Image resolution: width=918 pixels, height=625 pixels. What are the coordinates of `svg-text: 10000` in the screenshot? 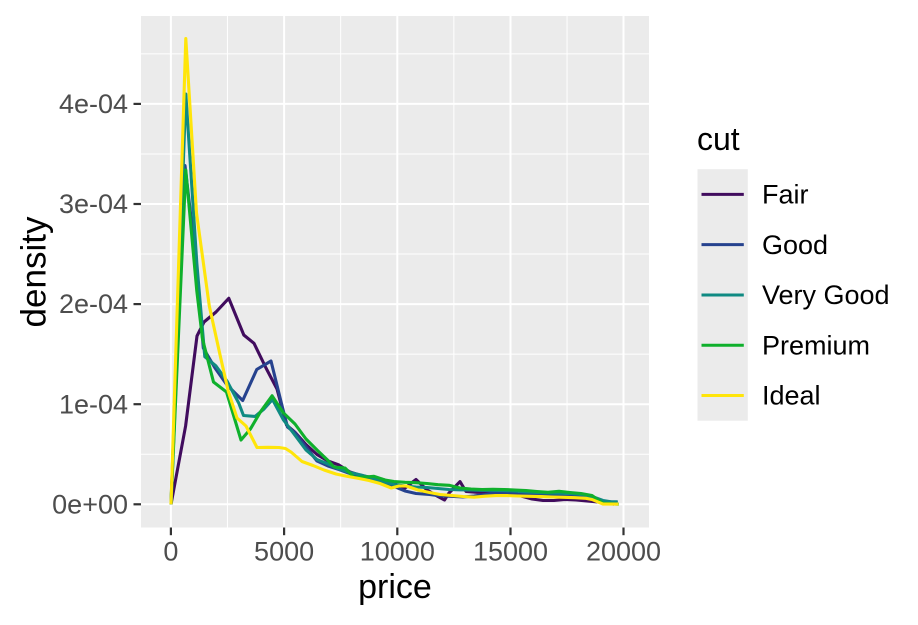 It's located at (397, 552).